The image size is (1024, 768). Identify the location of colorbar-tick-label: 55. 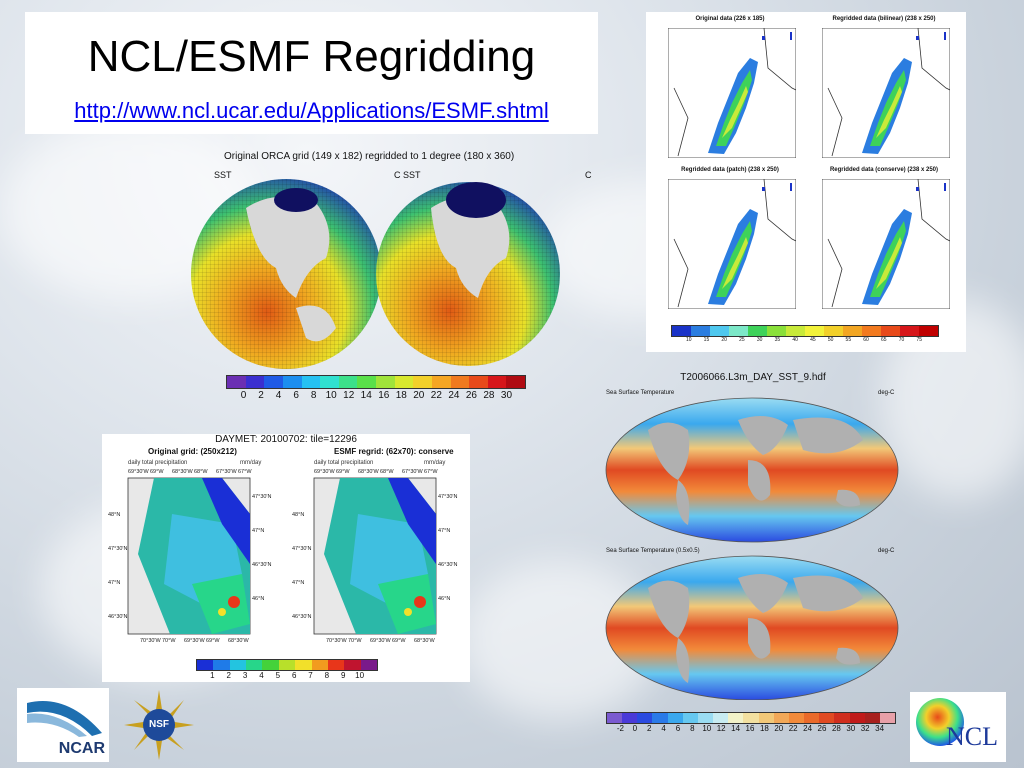
(848, 340).